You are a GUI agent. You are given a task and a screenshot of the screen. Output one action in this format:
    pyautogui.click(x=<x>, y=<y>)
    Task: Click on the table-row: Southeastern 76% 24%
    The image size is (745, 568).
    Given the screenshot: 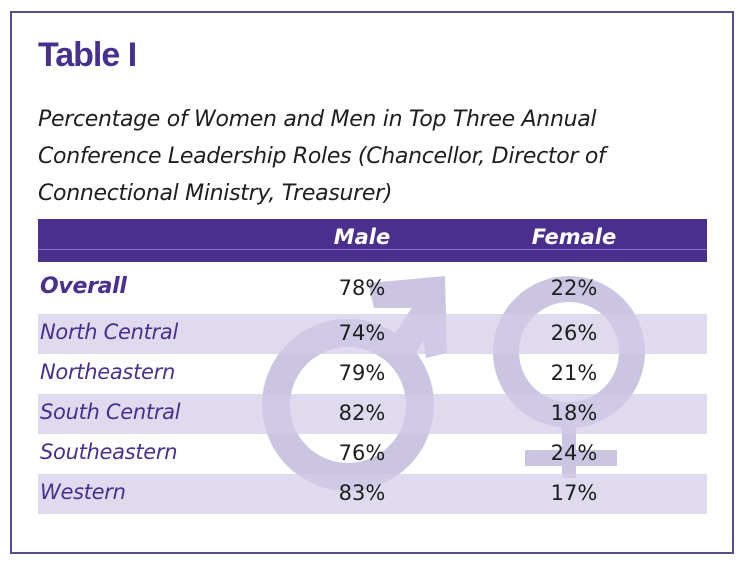 What is the action you would take?
    pyautogui.click(x=372, y=454)
    